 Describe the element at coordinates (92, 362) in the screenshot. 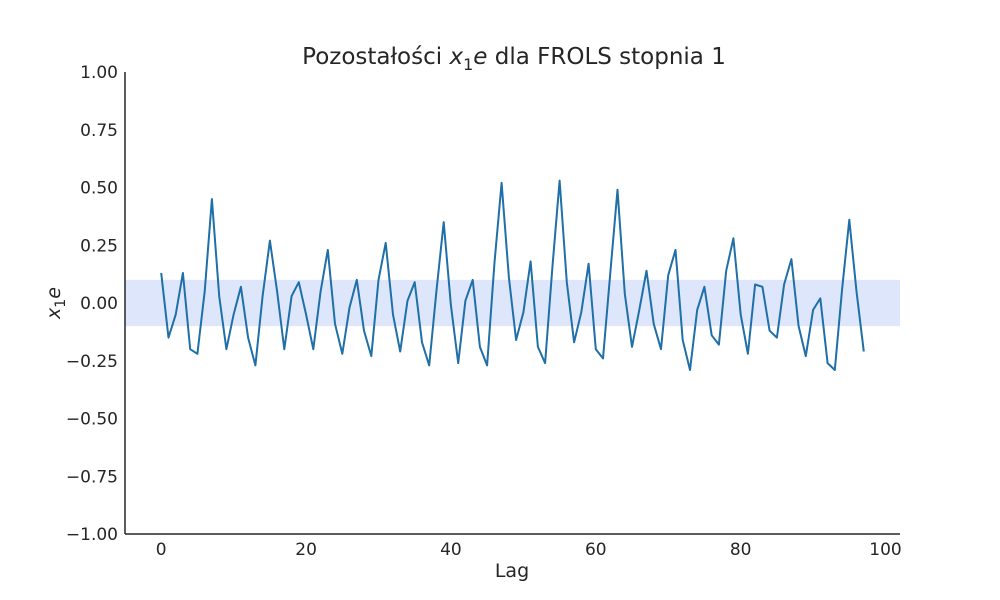

I see `y-tick-label: −0.25` at that location.